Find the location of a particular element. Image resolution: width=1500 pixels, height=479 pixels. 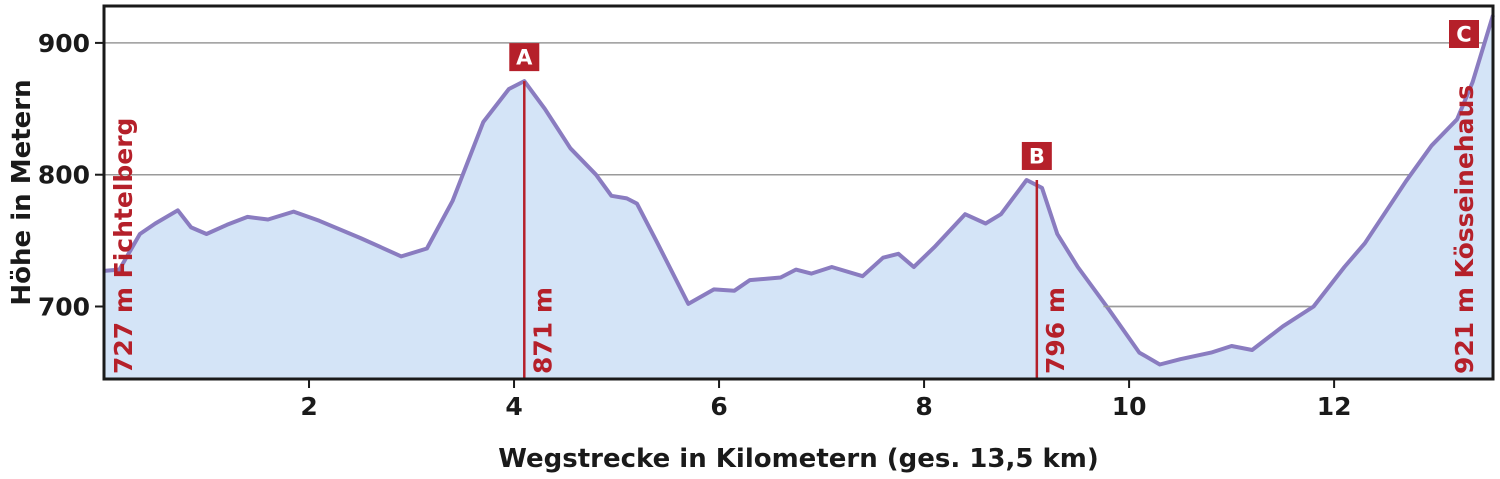

waypoint-C: C 921 m Kösseinehaus is located at coordinates (1464, 197).